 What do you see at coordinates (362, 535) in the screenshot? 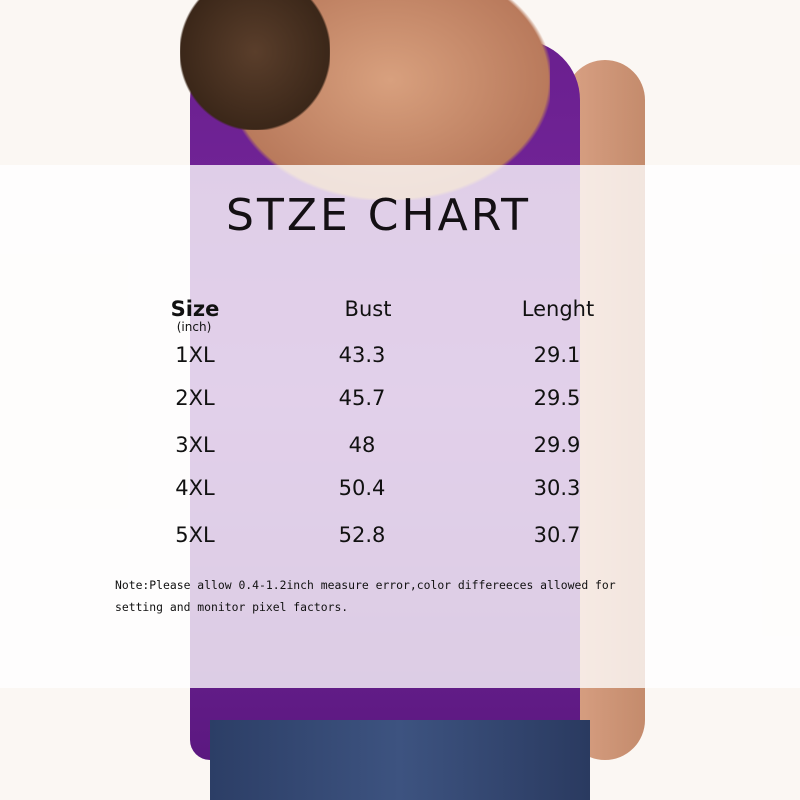
I see `row-5-bust: 52.8` at bounding box center [362, 535].